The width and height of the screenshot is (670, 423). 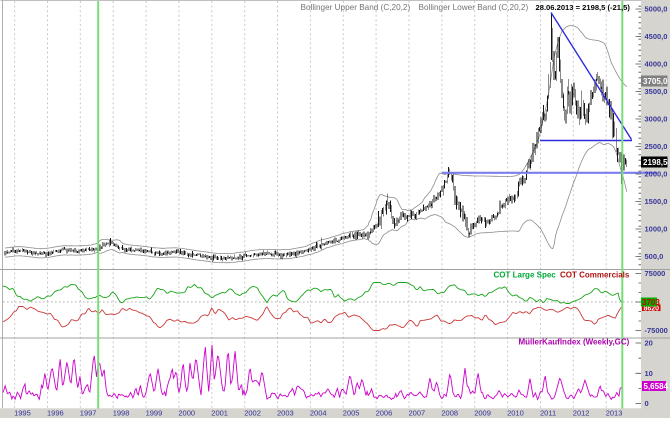 What do you see at coordinates (649, 373) in the screenshot?
I see `svg-text: 10` at bounding box center [649, 373].